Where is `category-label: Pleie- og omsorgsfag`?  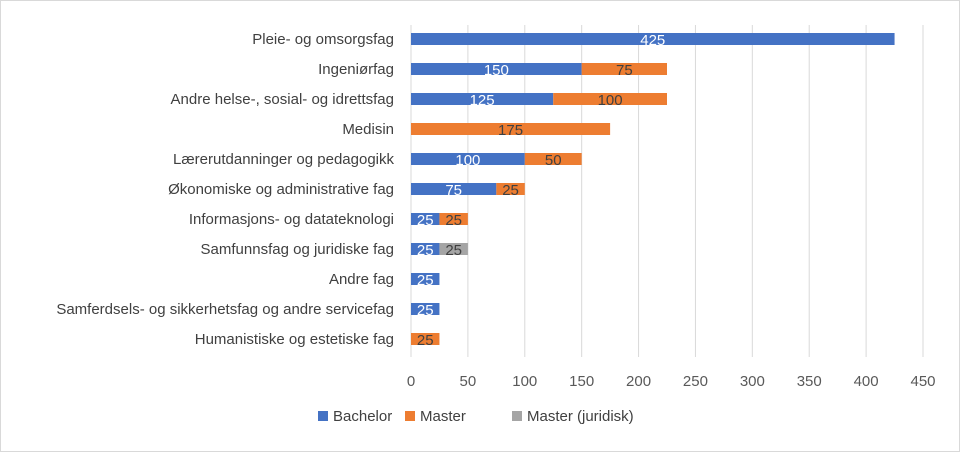
category-label: Pleie- og omsorgsfag is located at coordinates (323, 39).